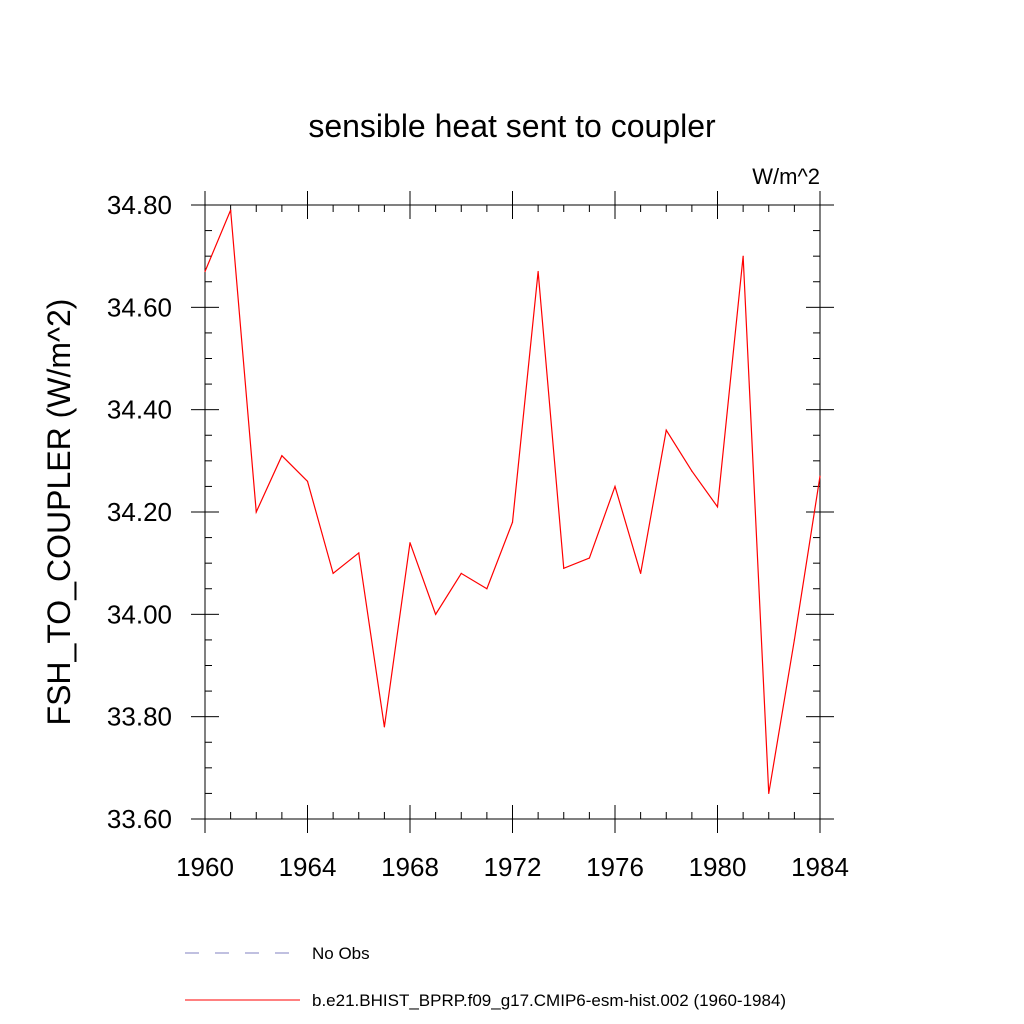  I want to click on x-tick-label: 1976, so click(615, 867).